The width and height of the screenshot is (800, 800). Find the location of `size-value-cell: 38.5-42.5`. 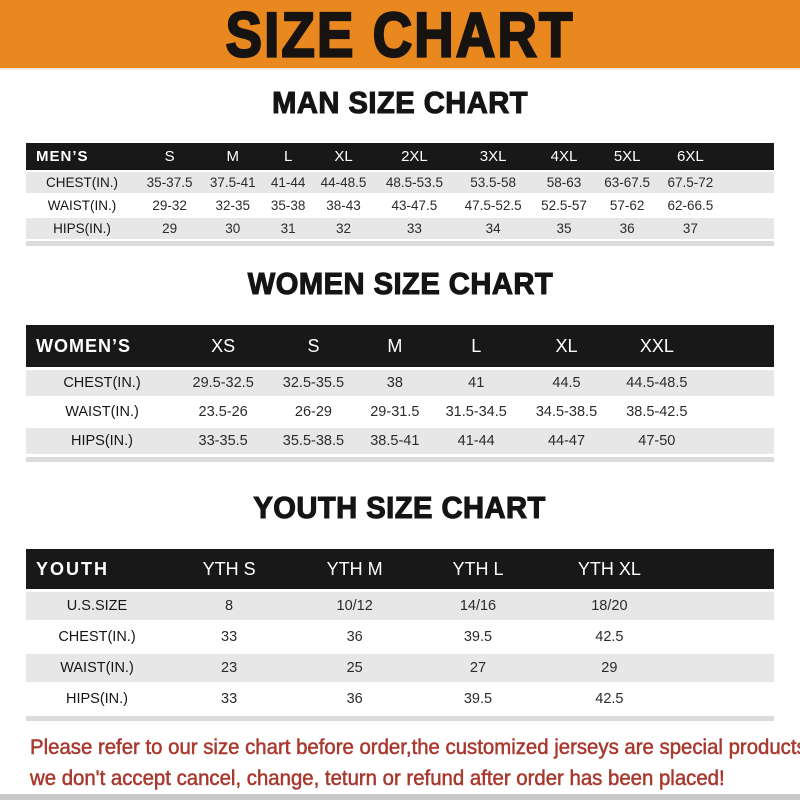

size-value-cell: 38.5-42.5 is located at coordinates (656, 412).